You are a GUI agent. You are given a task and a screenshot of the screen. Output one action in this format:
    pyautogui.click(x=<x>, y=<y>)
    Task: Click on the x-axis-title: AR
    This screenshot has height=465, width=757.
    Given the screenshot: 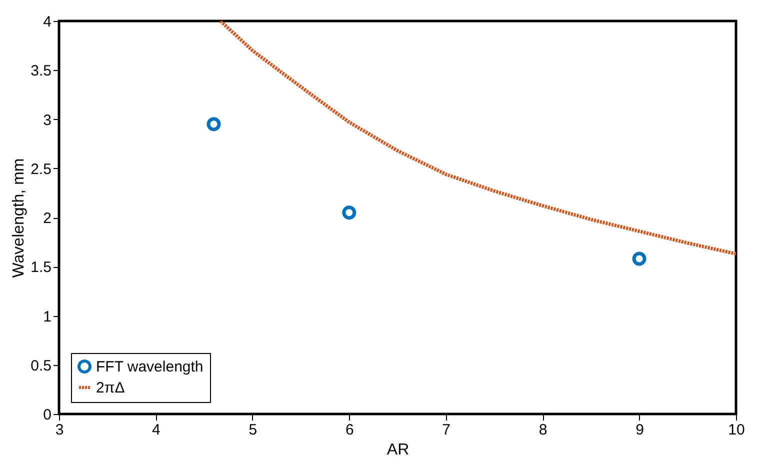 What is the action you would take?
    pyautogui.click(x=398, y=450)
    